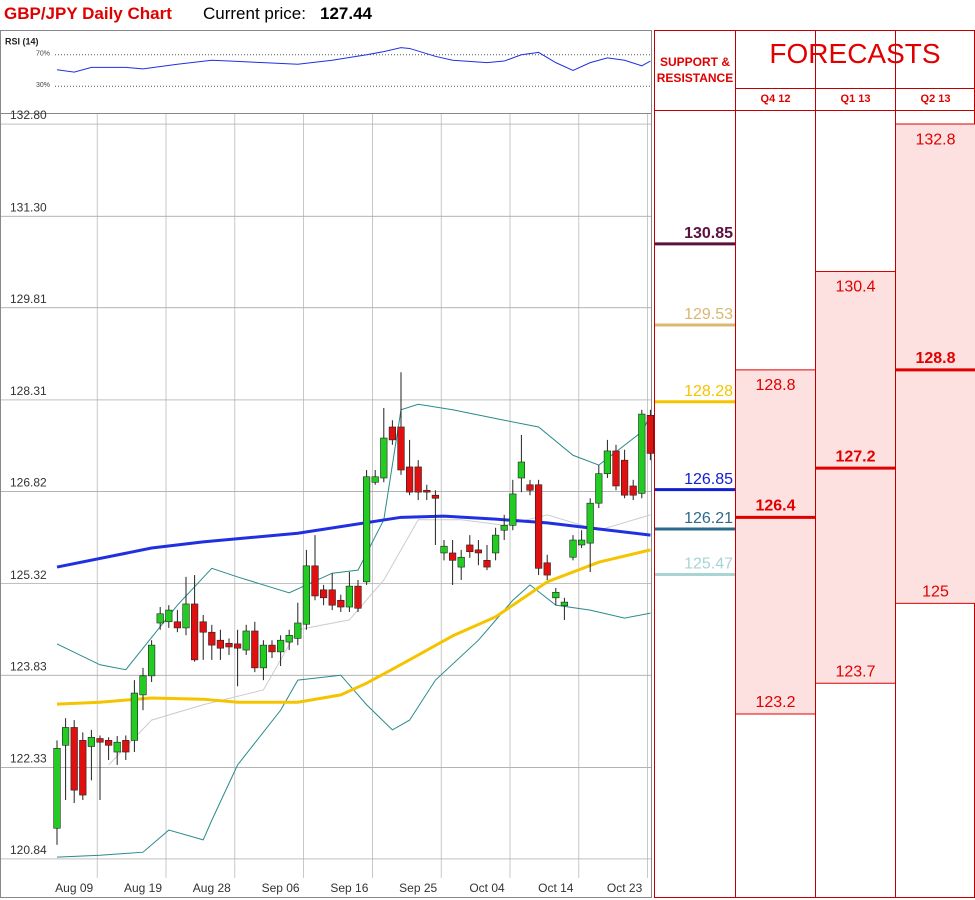 The height and width of the screenshot is (900, 975). What do you see at coordinates (856, 99) in the screenshot?
I see `quarter-label: Q1 13` at bounding box center [856, 99].